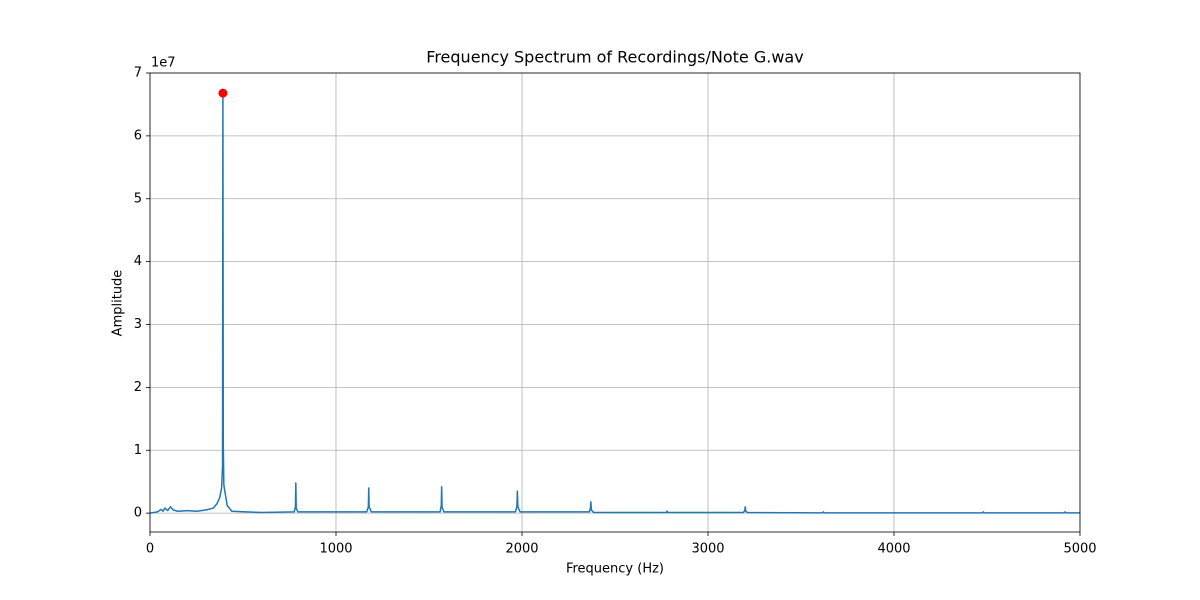 The width and height of the screenshot is (1200, 600). Describe the element at coordinates (138, 198) in the screenshot. I see `y-tick-label: 5` at that location.